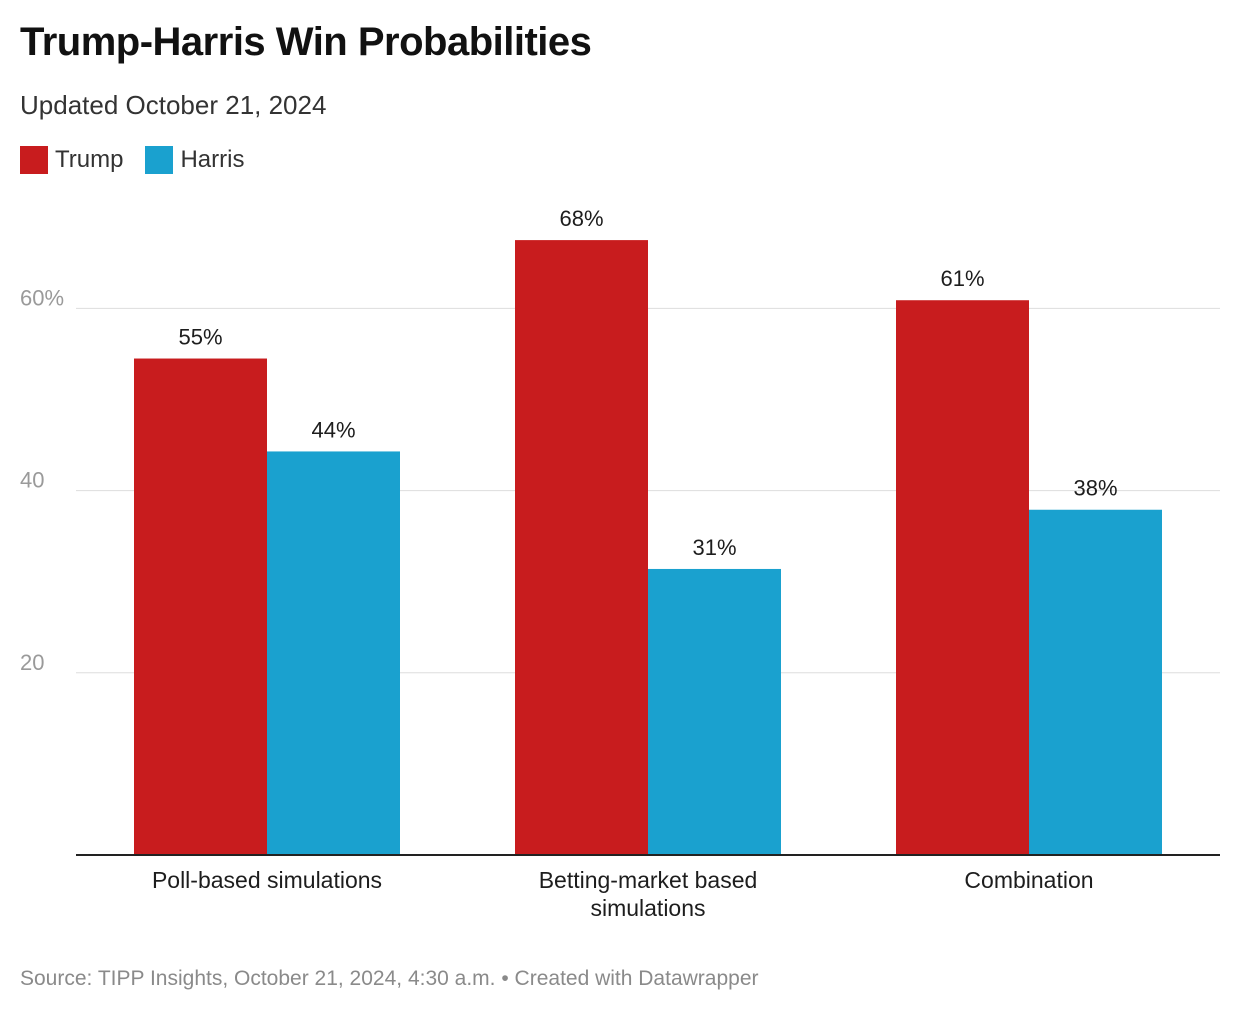  Describe the element at coordinates (200, 337) in the screenshot. I see `value-label-trump-0: 55%` at that location.